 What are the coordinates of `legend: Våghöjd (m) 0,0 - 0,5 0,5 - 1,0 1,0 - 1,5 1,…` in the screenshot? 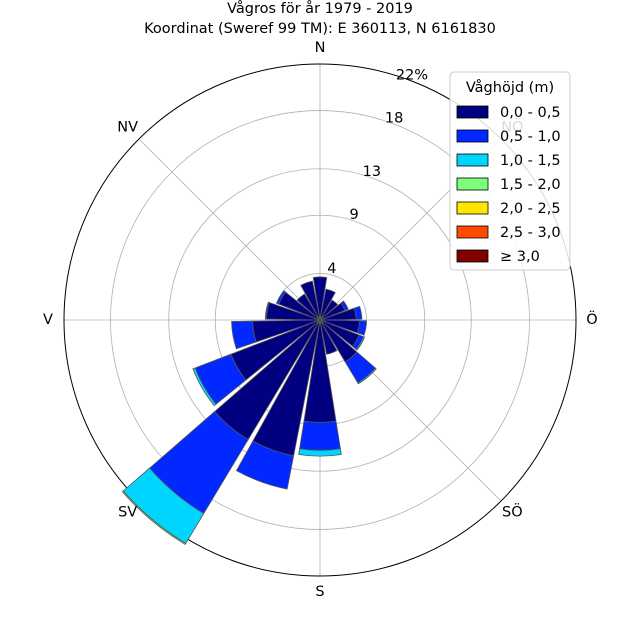 It's located at (510, 171).